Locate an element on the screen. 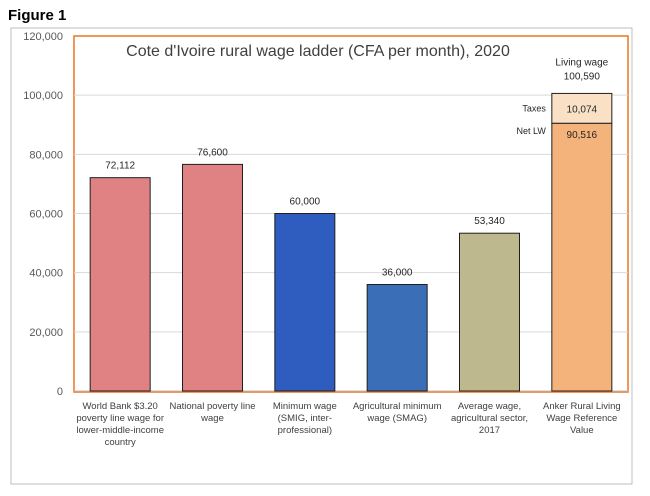  net-lw-label: Net LW is located at coordinates (531, 131).